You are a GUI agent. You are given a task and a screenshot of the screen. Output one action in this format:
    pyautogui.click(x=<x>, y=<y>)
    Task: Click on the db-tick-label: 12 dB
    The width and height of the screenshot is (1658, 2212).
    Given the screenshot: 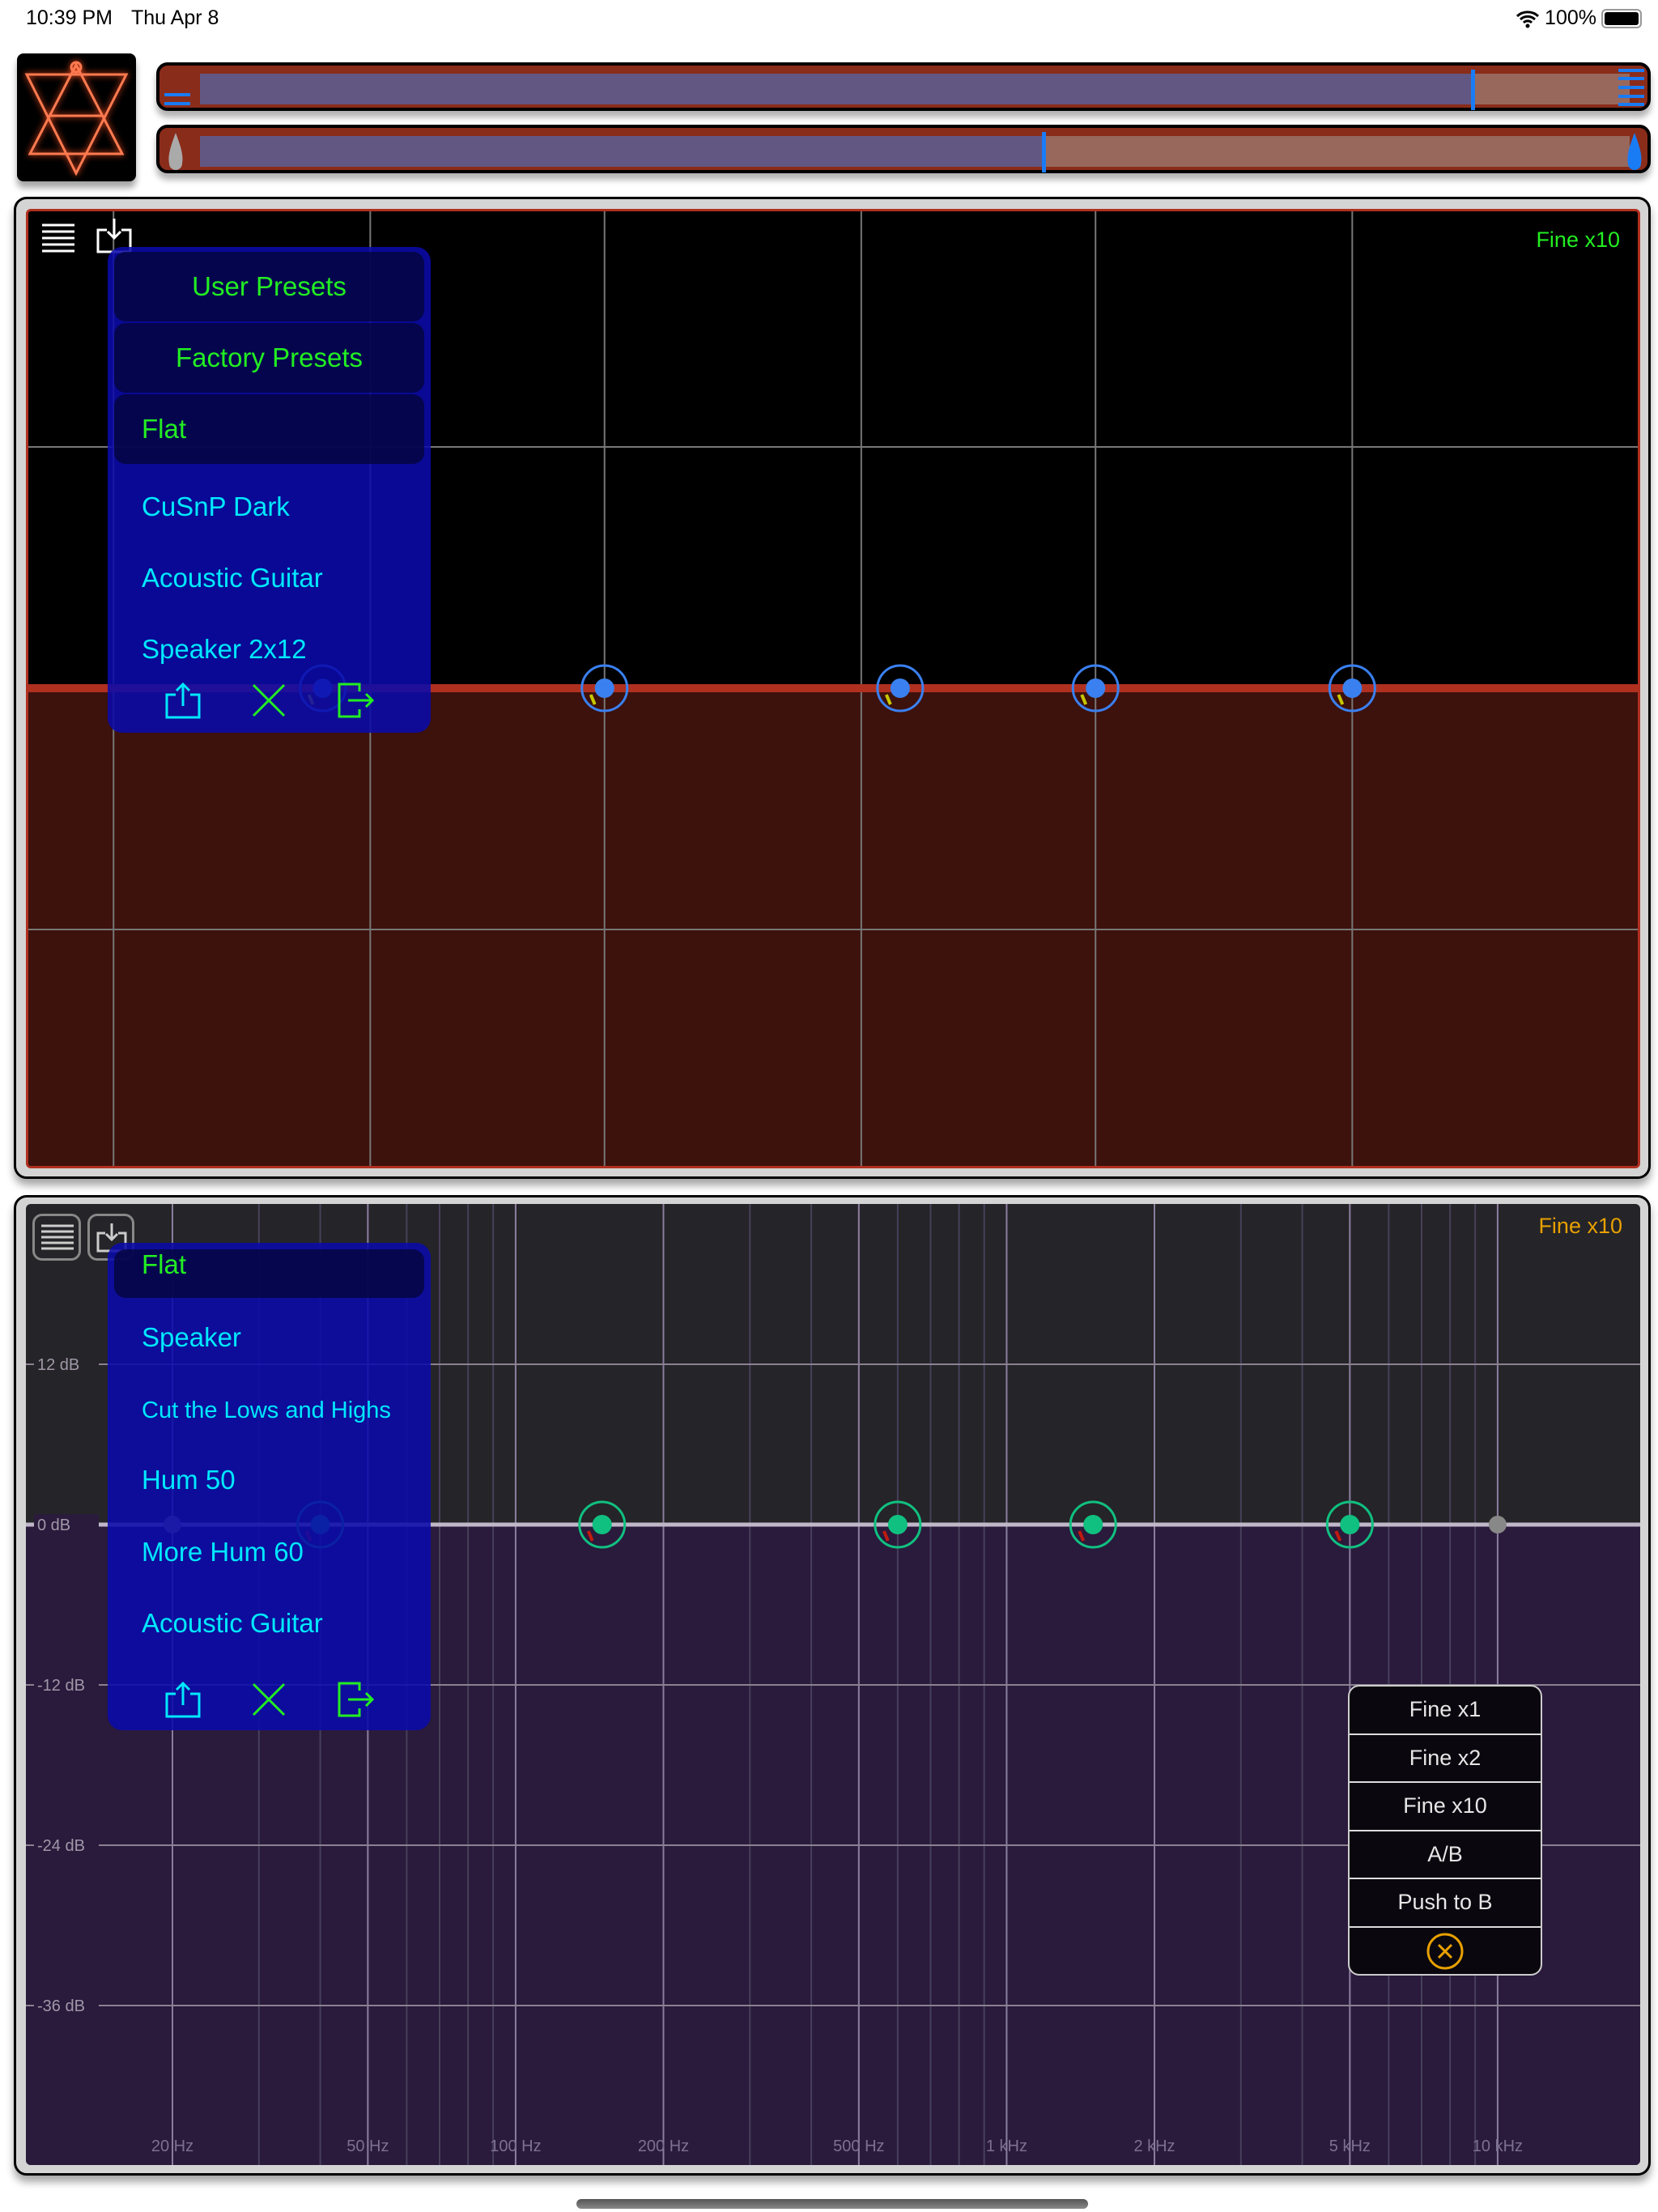 What is the action you would take?
    pyautogui.click(x=58, y=1365)
    